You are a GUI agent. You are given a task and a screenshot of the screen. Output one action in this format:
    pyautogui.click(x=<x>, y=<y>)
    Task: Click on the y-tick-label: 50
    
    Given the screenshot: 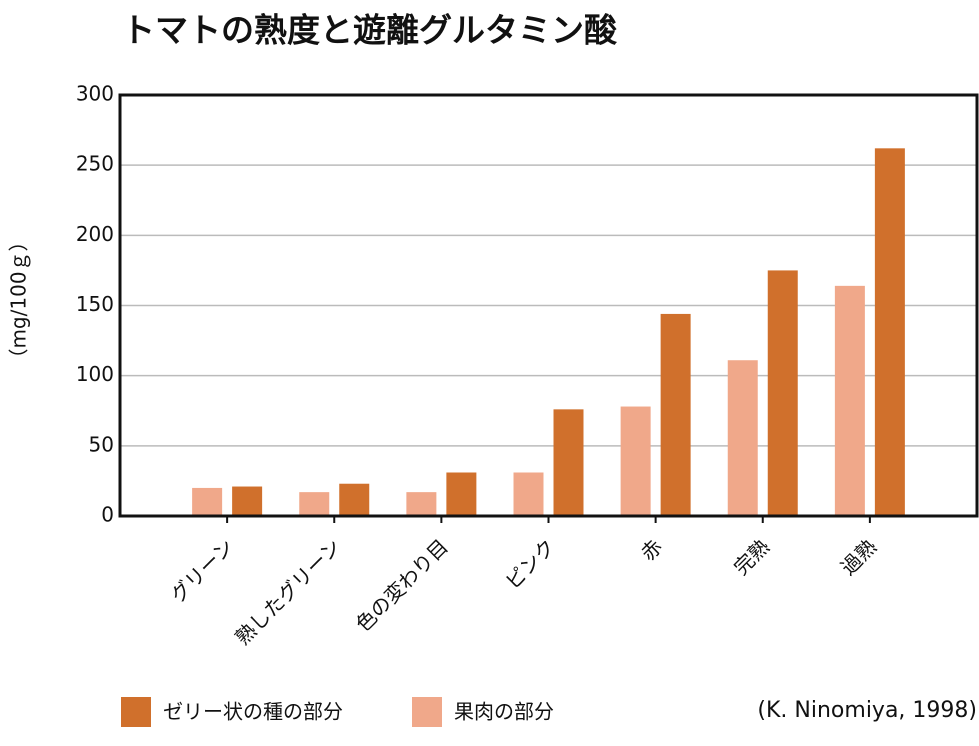 What is the action you would take?
    pyautogui.click(x=101, y=444)
    